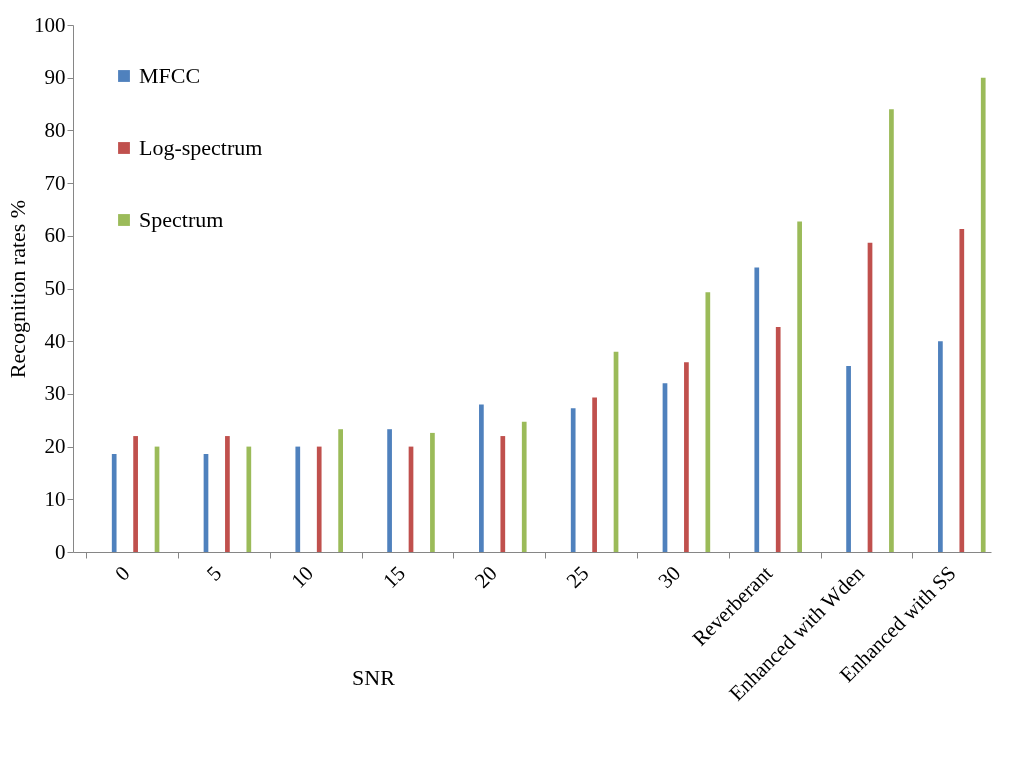 This screenshot has width=1031, height=766. I want to click on legend-label: Log-spectrum, so click(201, 147).